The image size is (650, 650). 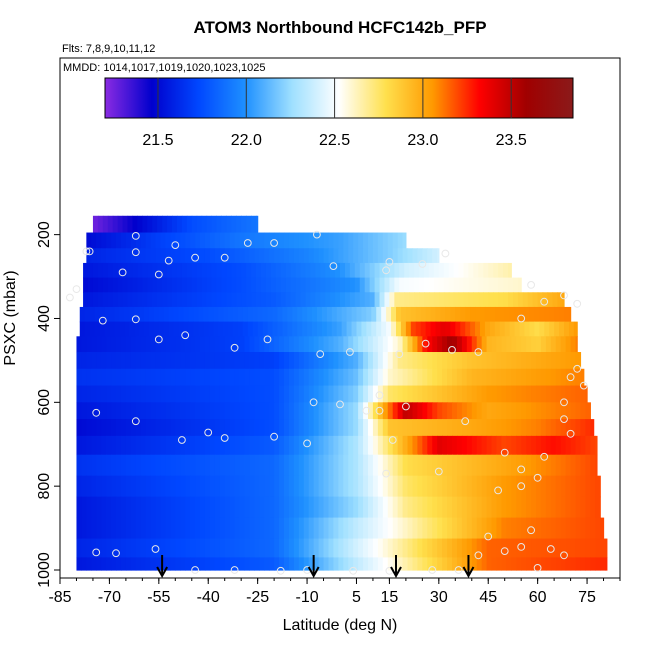 What do you see at coordinates (334, 592) in the screenshot?
I see `x-axis: -85 -70 -55 -40 -25 -10 5 15 30 45 60 75` at bounding box center [334, 592].